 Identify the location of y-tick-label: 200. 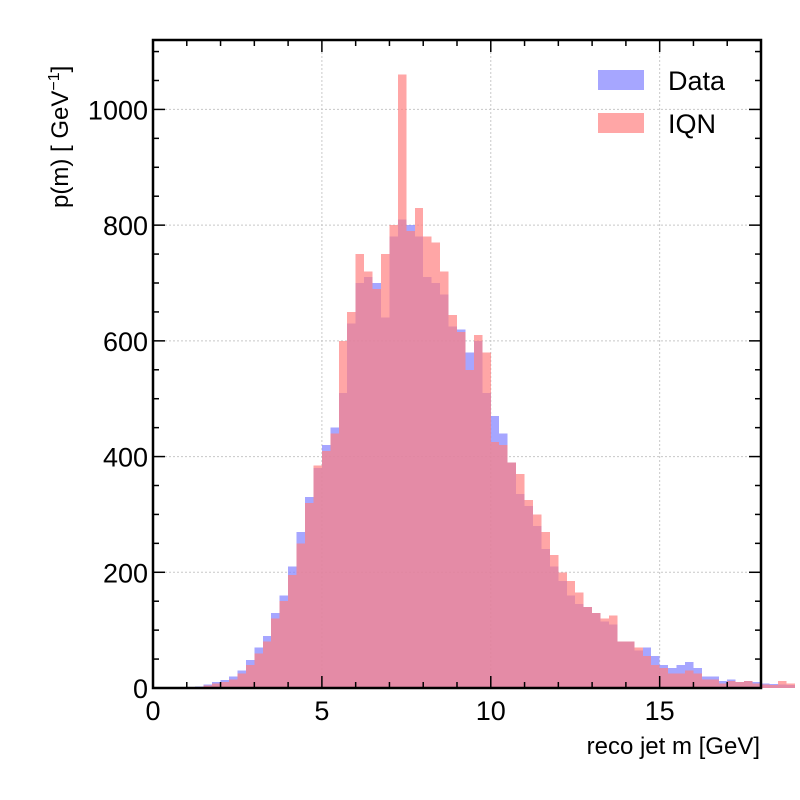
(125, 573).